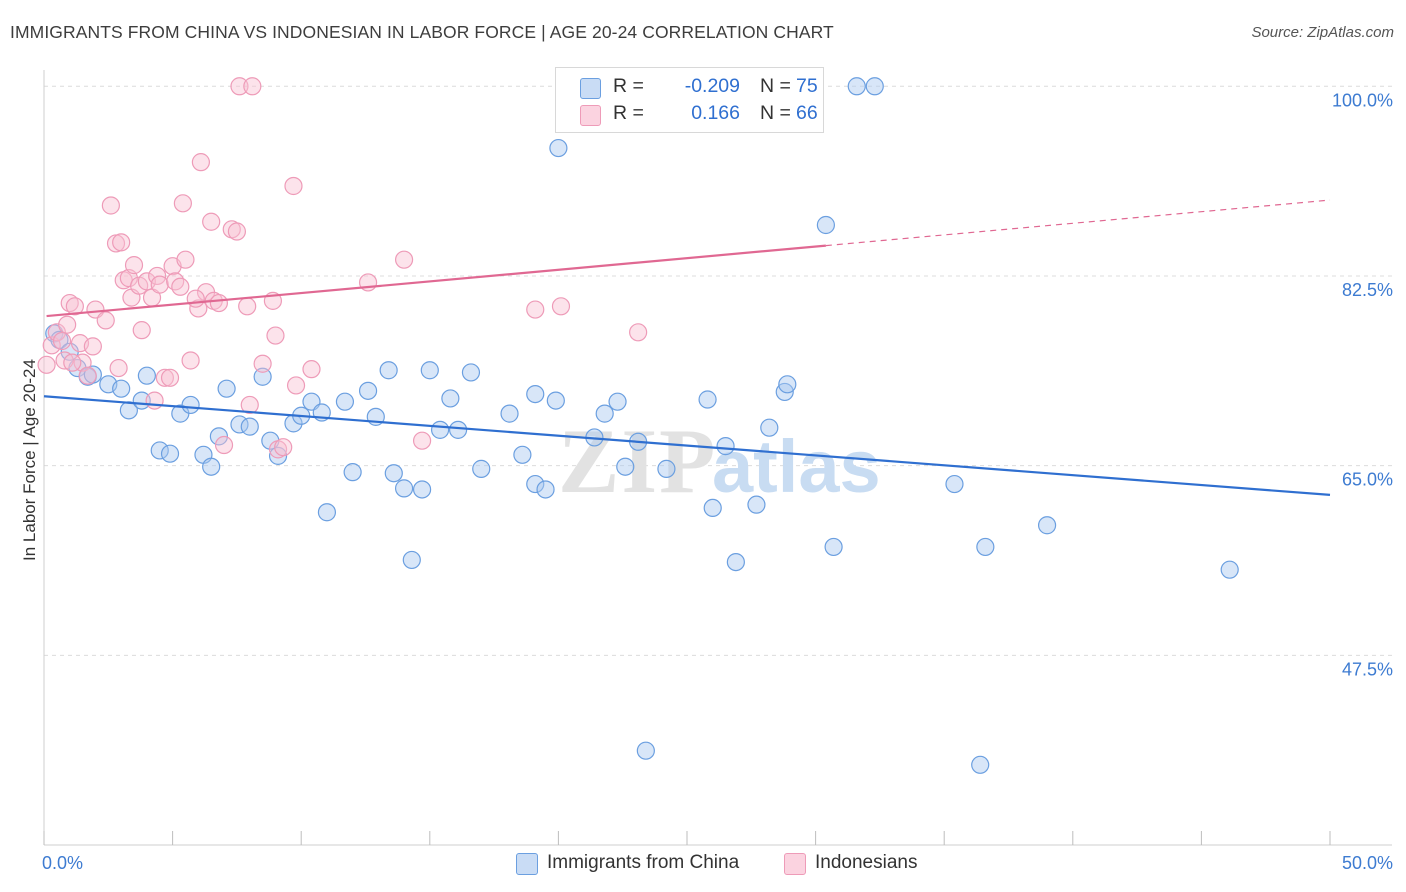  What do you see at coordinates (712, 86) in the screenshot?
I see `legend-r-value: -0.209` at bounding box center [712, 86].